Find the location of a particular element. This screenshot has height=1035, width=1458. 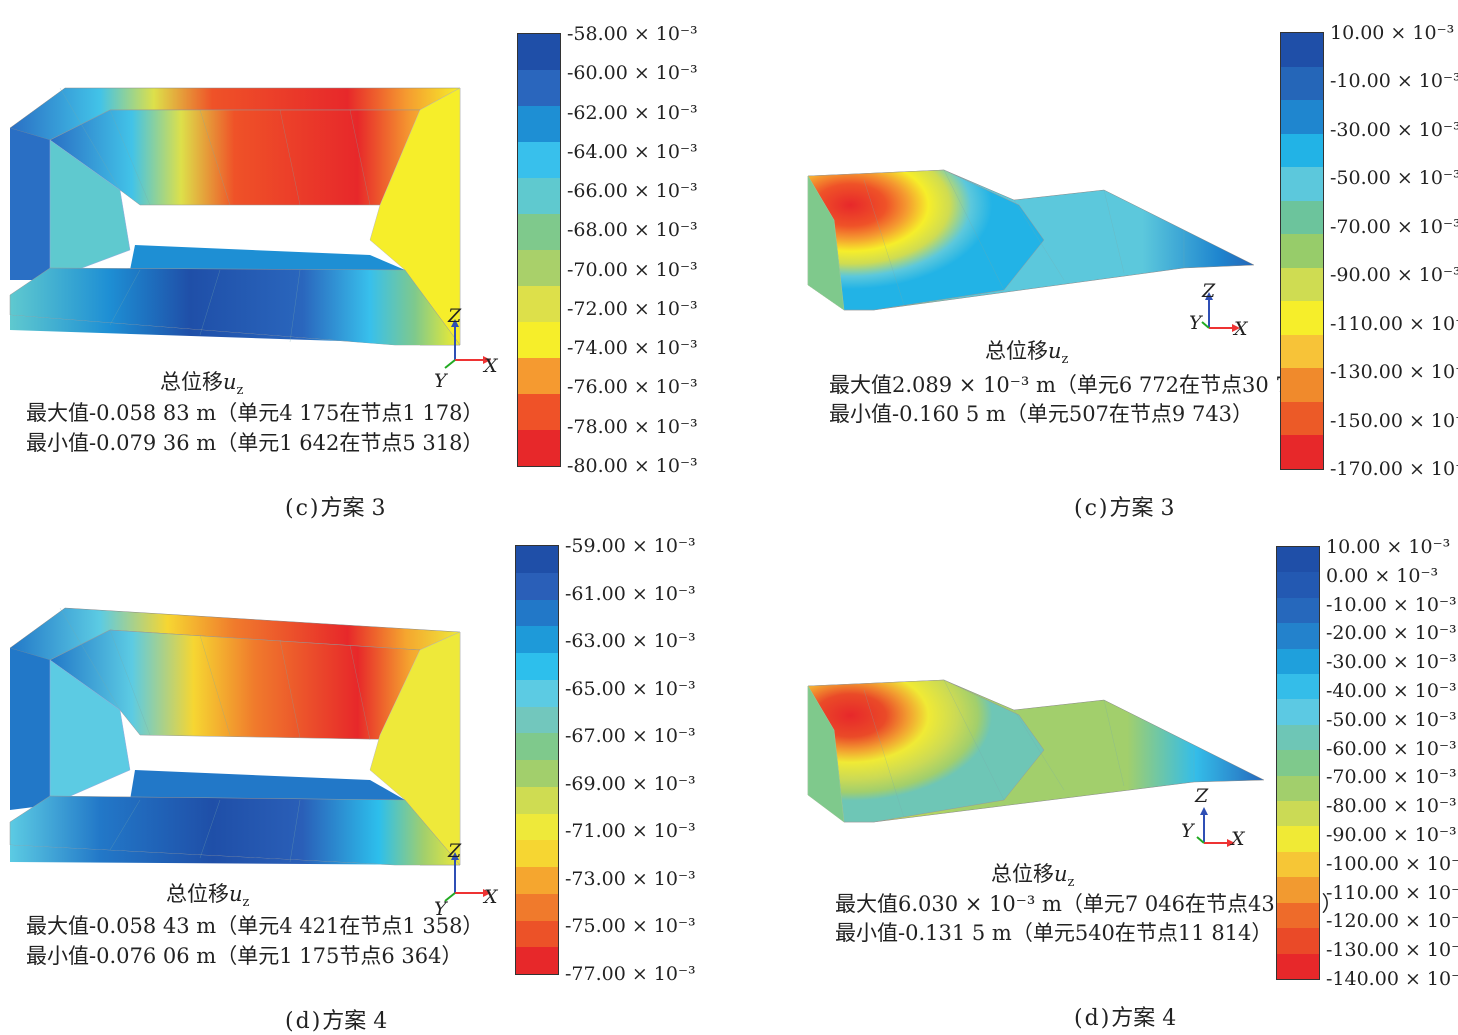

legend-tick-label: -61.00 × 10⁻³ is located at coordinates (630, 593).